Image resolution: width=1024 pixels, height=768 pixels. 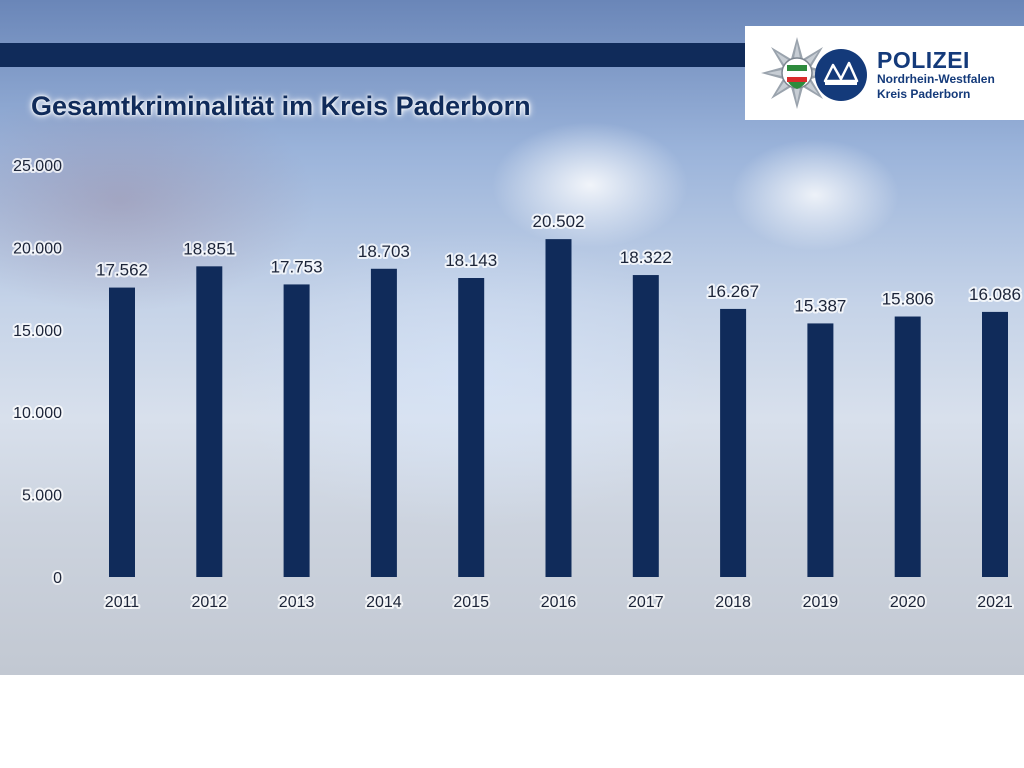 I want to click on x-tick-label-2018: 2018, so click(x=733, y=602).